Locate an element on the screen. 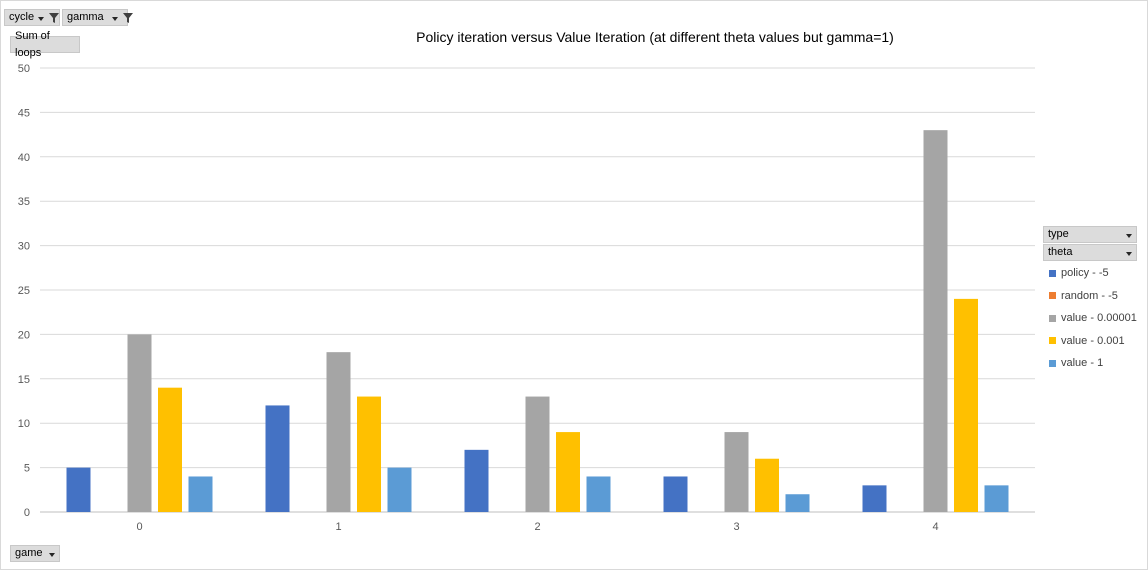 This screenshot has width=1148, height=570. legend-item: value - 1 is located at coordinates (1090, 363).